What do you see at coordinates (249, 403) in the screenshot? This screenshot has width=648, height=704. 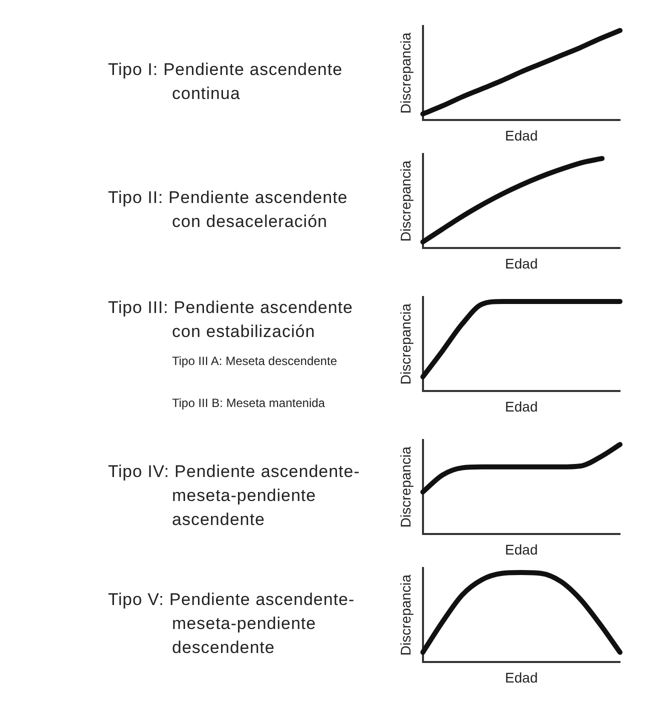 I see `text: Tipo III B: Meseta mantenida` at bounding box center [249, 403].